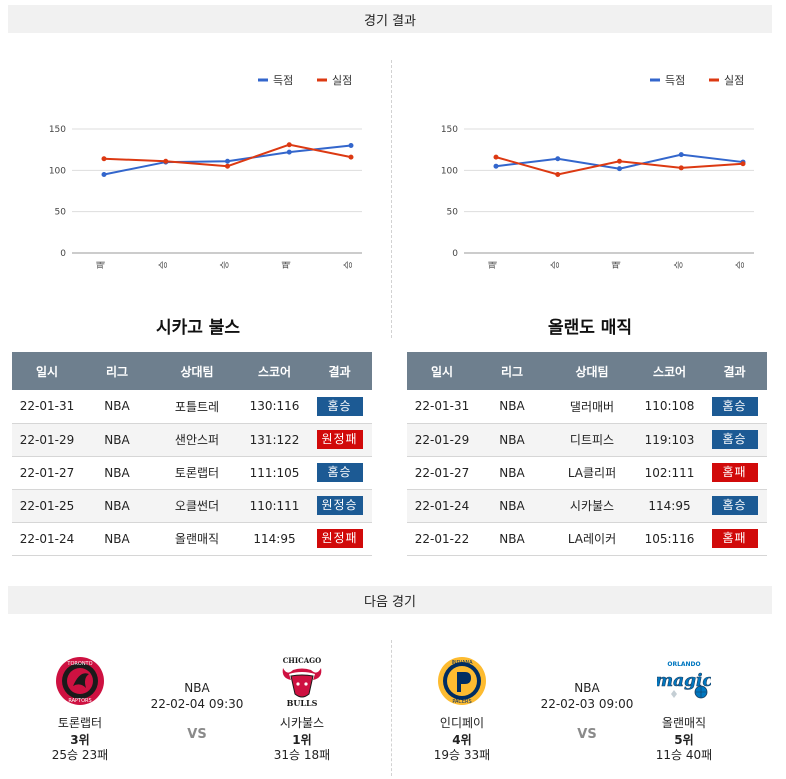 Image resolution: width=786 pixels, height=779 pixels. I want to click on cell-score: 114:95, so click(274, 539).